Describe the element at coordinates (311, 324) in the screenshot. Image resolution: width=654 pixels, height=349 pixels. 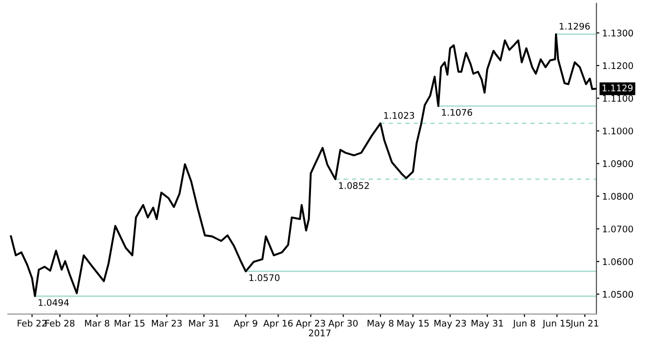
I see `x-tick-label: Apr 23` at that location.